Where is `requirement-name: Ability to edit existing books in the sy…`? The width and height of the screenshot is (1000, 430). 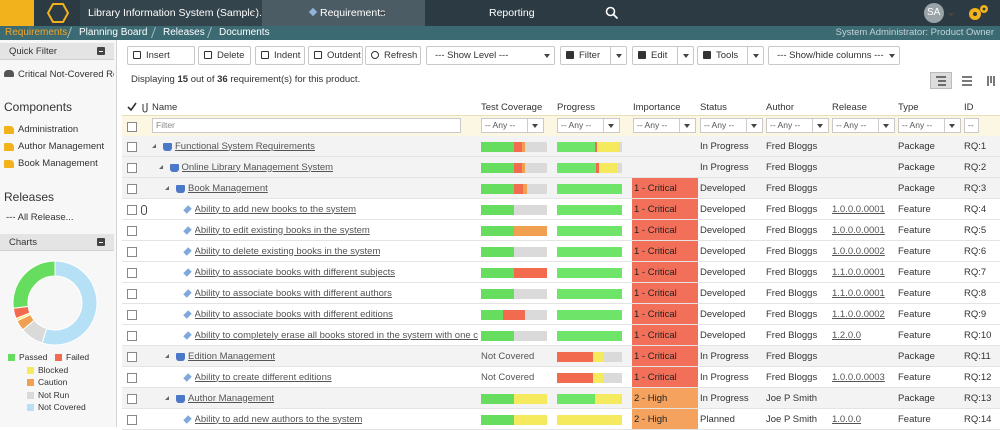
requirement-name: Ability to edit existing books in the sy… is located at coordinates (282, 230).